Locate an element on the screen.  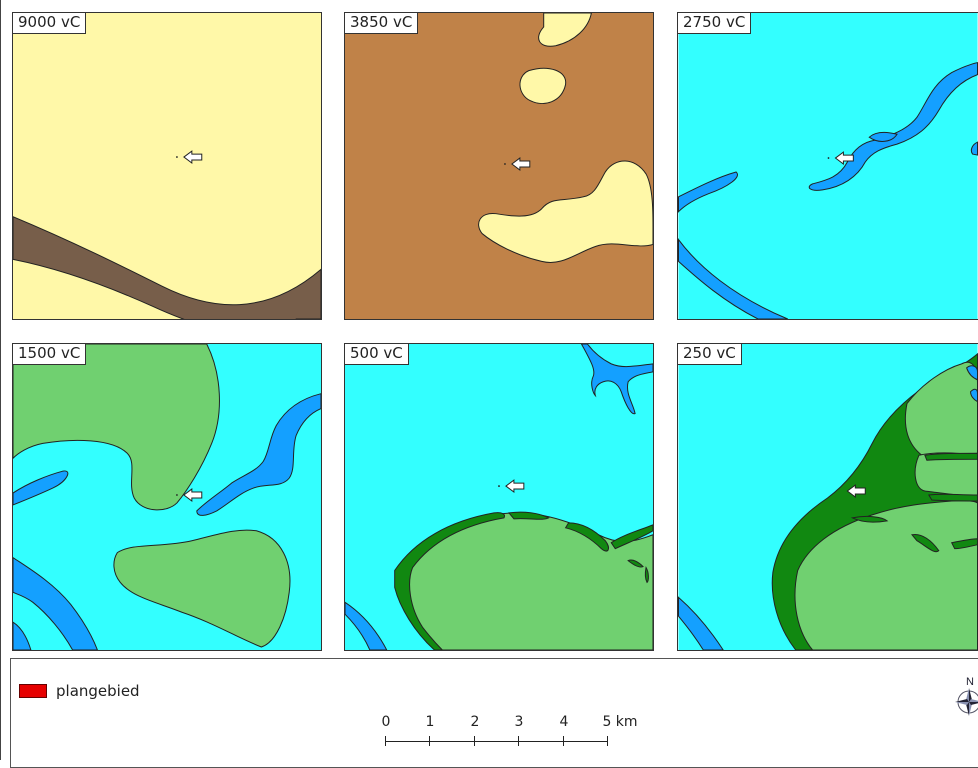
map-panel-1500: 1500 vC is located at coordinates (167, 497).